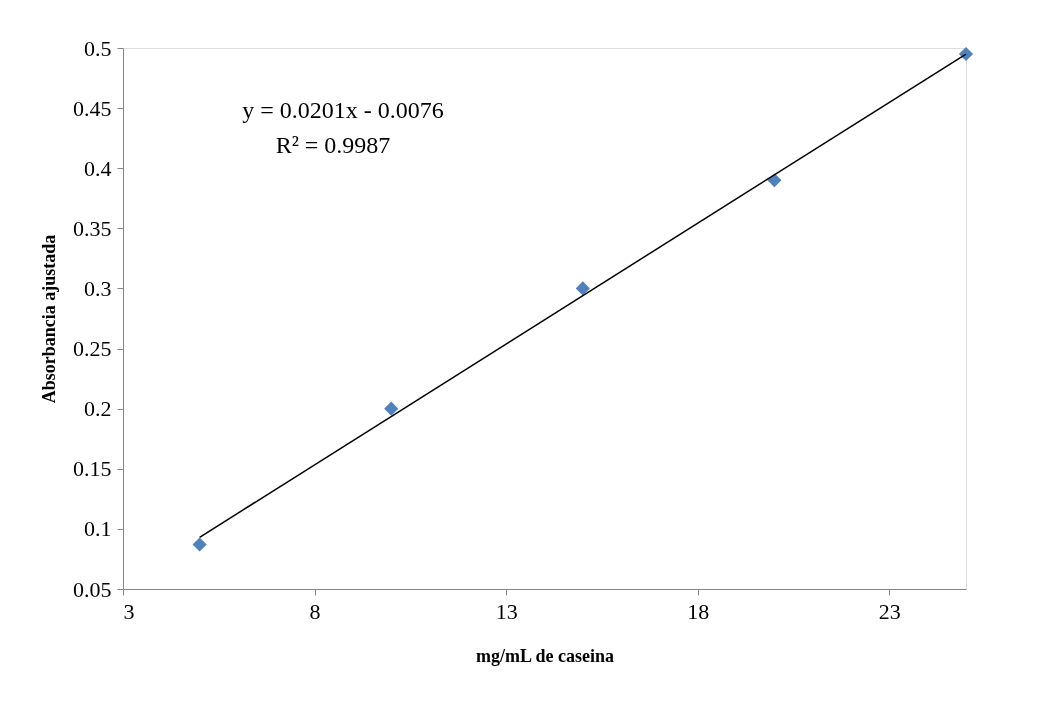 This screenshot has height=704, width=1044. What do you see at coordinates (889, 611) in the screenshot?
I see `x-tick-label: 23` at bounding box center [889, 611].